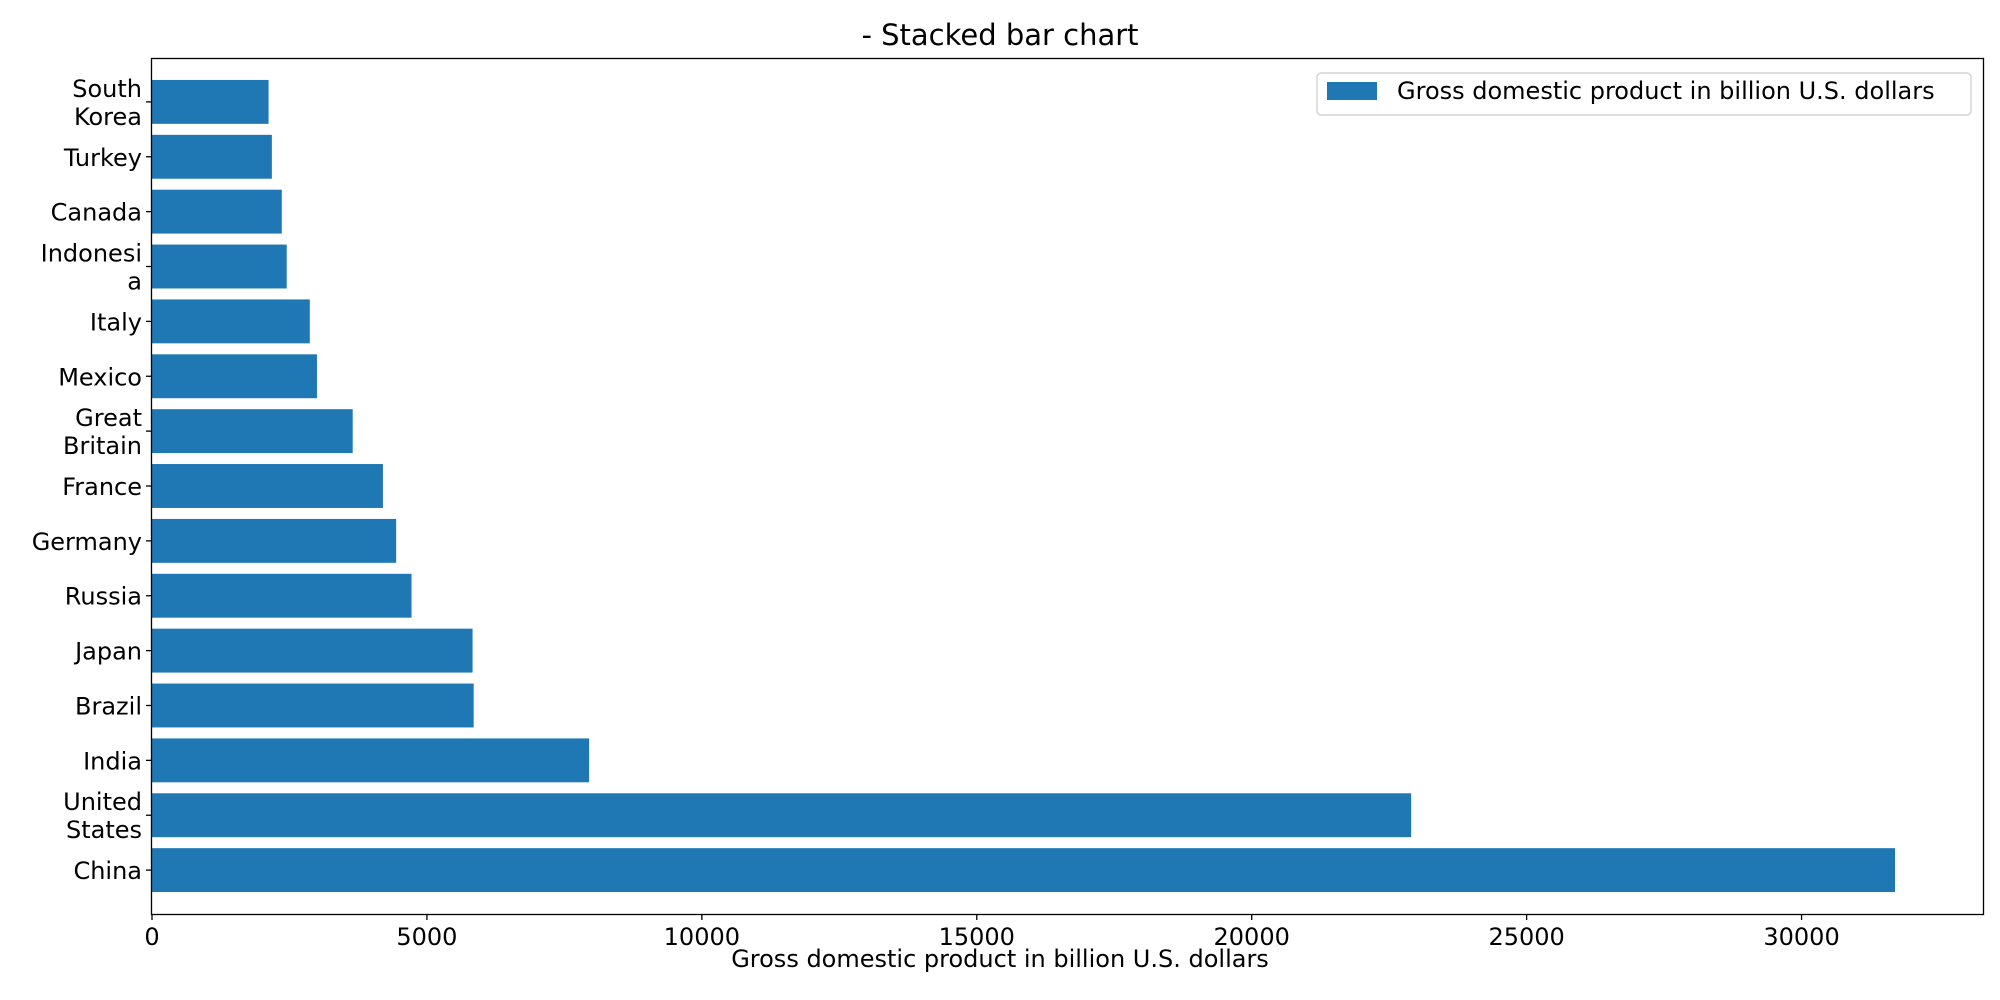 The height and width of the screenshot is (1000, 2000). Describe the element at coordinates (108, 117) in the screenshot. I see `y-tick-label: Korea` at that location.